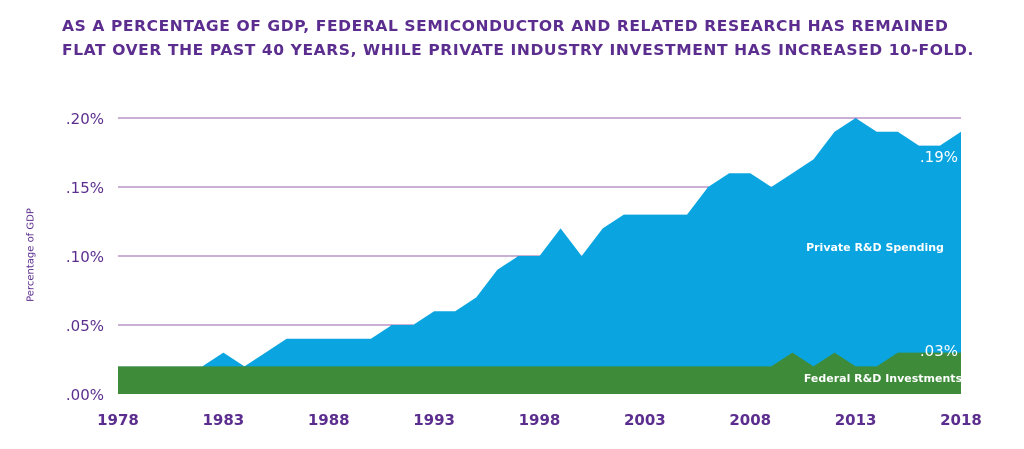  I want to click on series-label-private: Private R&D Spending, so click(875, 247).